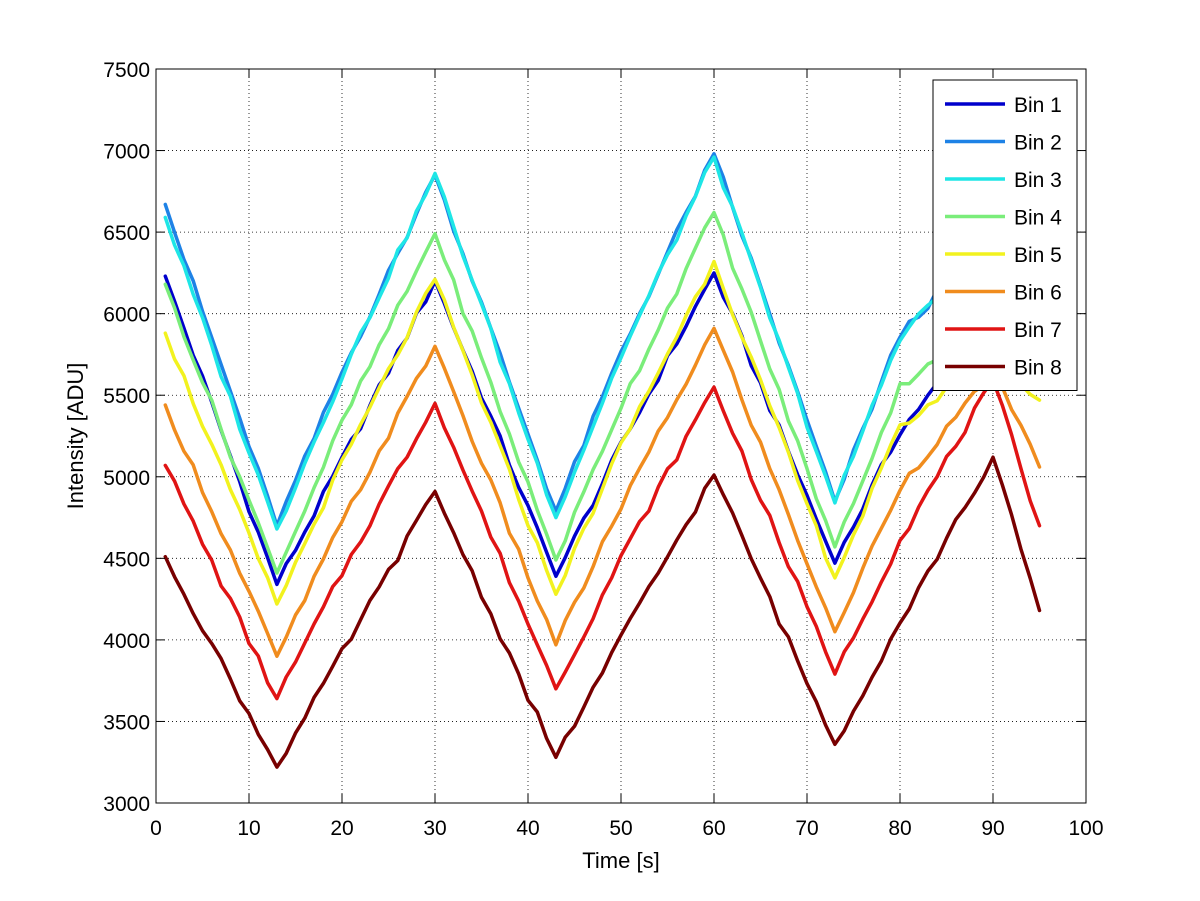 The width and height of the screenshot is (1200, 901). I want to click on y-axis-label: Intensity [ADU], so click(75, 436).